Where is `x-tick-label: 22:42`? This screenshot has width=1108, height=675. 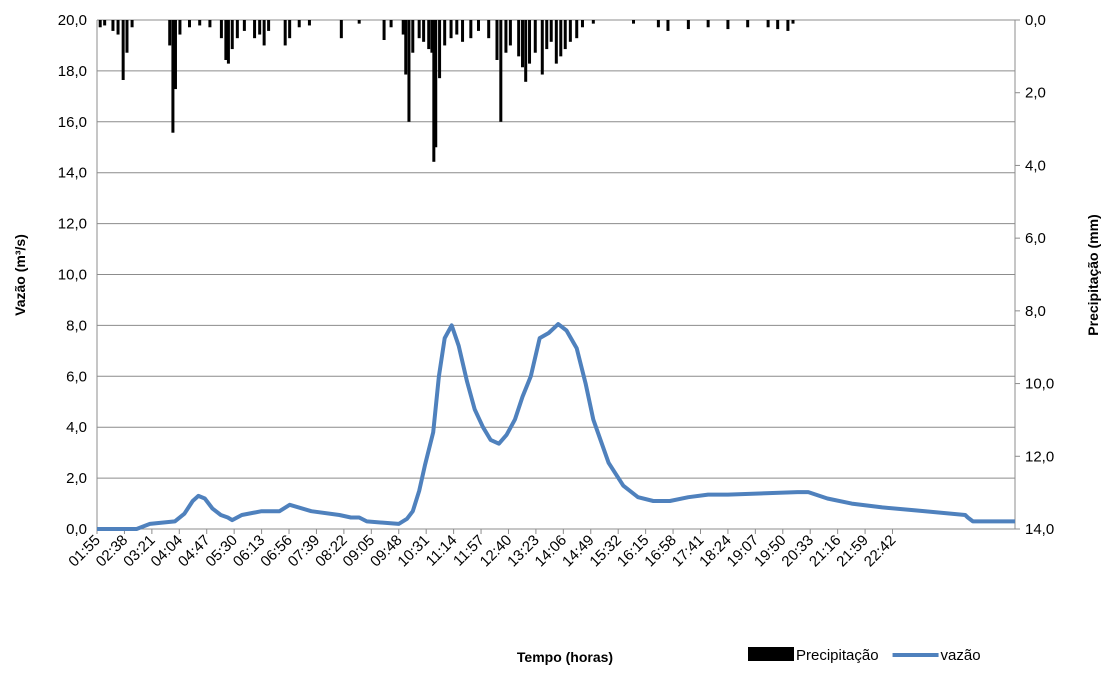
x-tick-label: 22:42 is located at coordinates (880, 551).